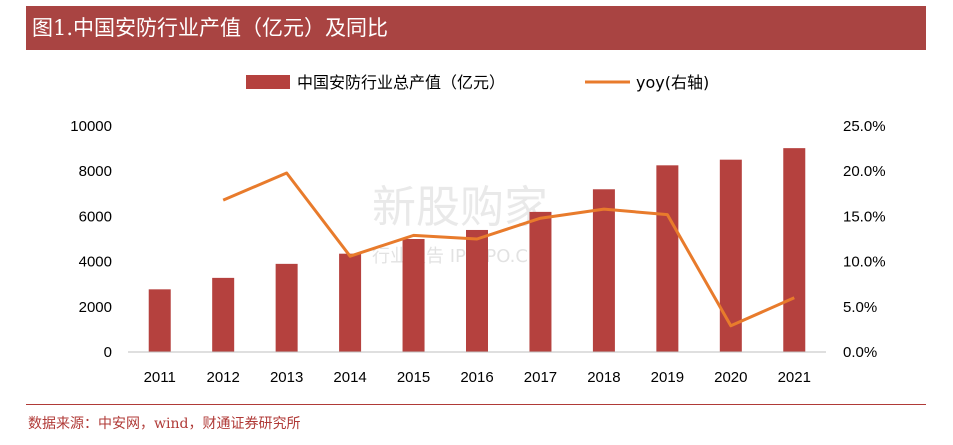 The image size is (953, 445). I want to click on x-tick-label: 2016, so click(476, 377).